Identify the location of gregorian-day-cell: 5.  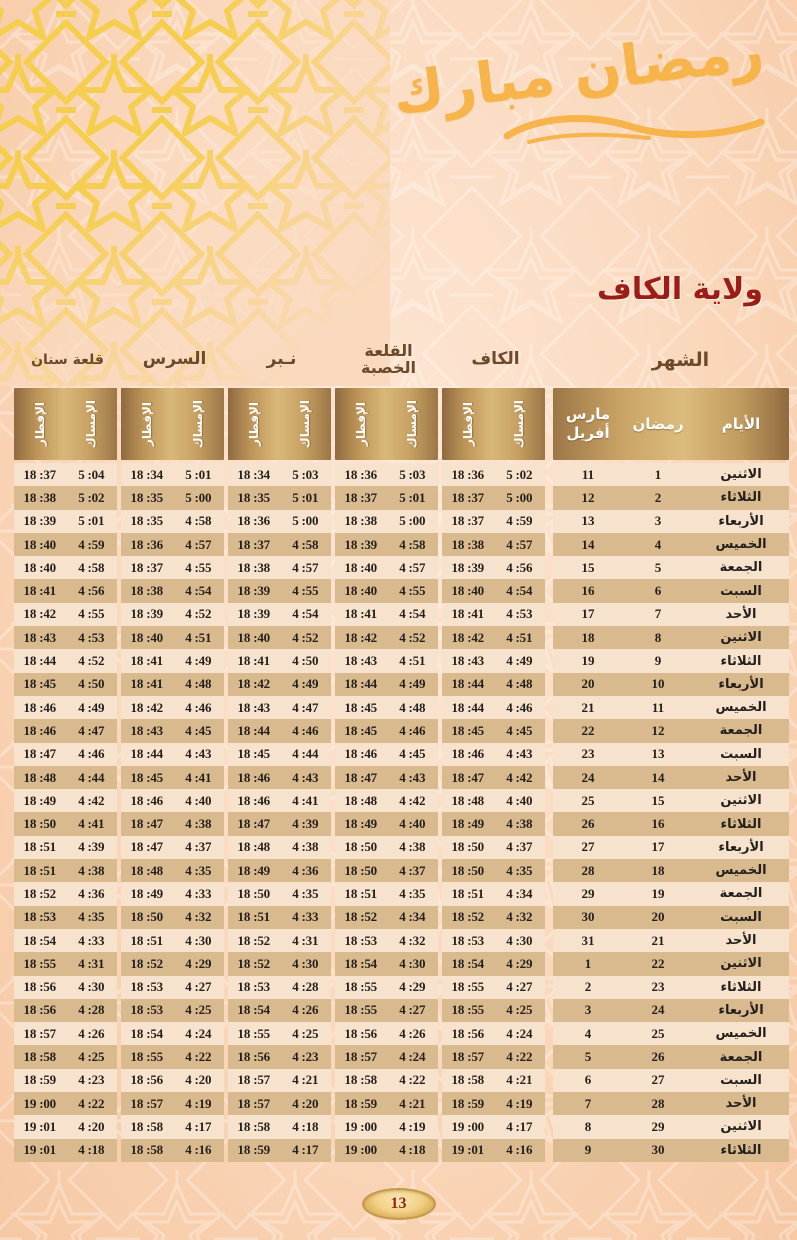
(588, 1057).